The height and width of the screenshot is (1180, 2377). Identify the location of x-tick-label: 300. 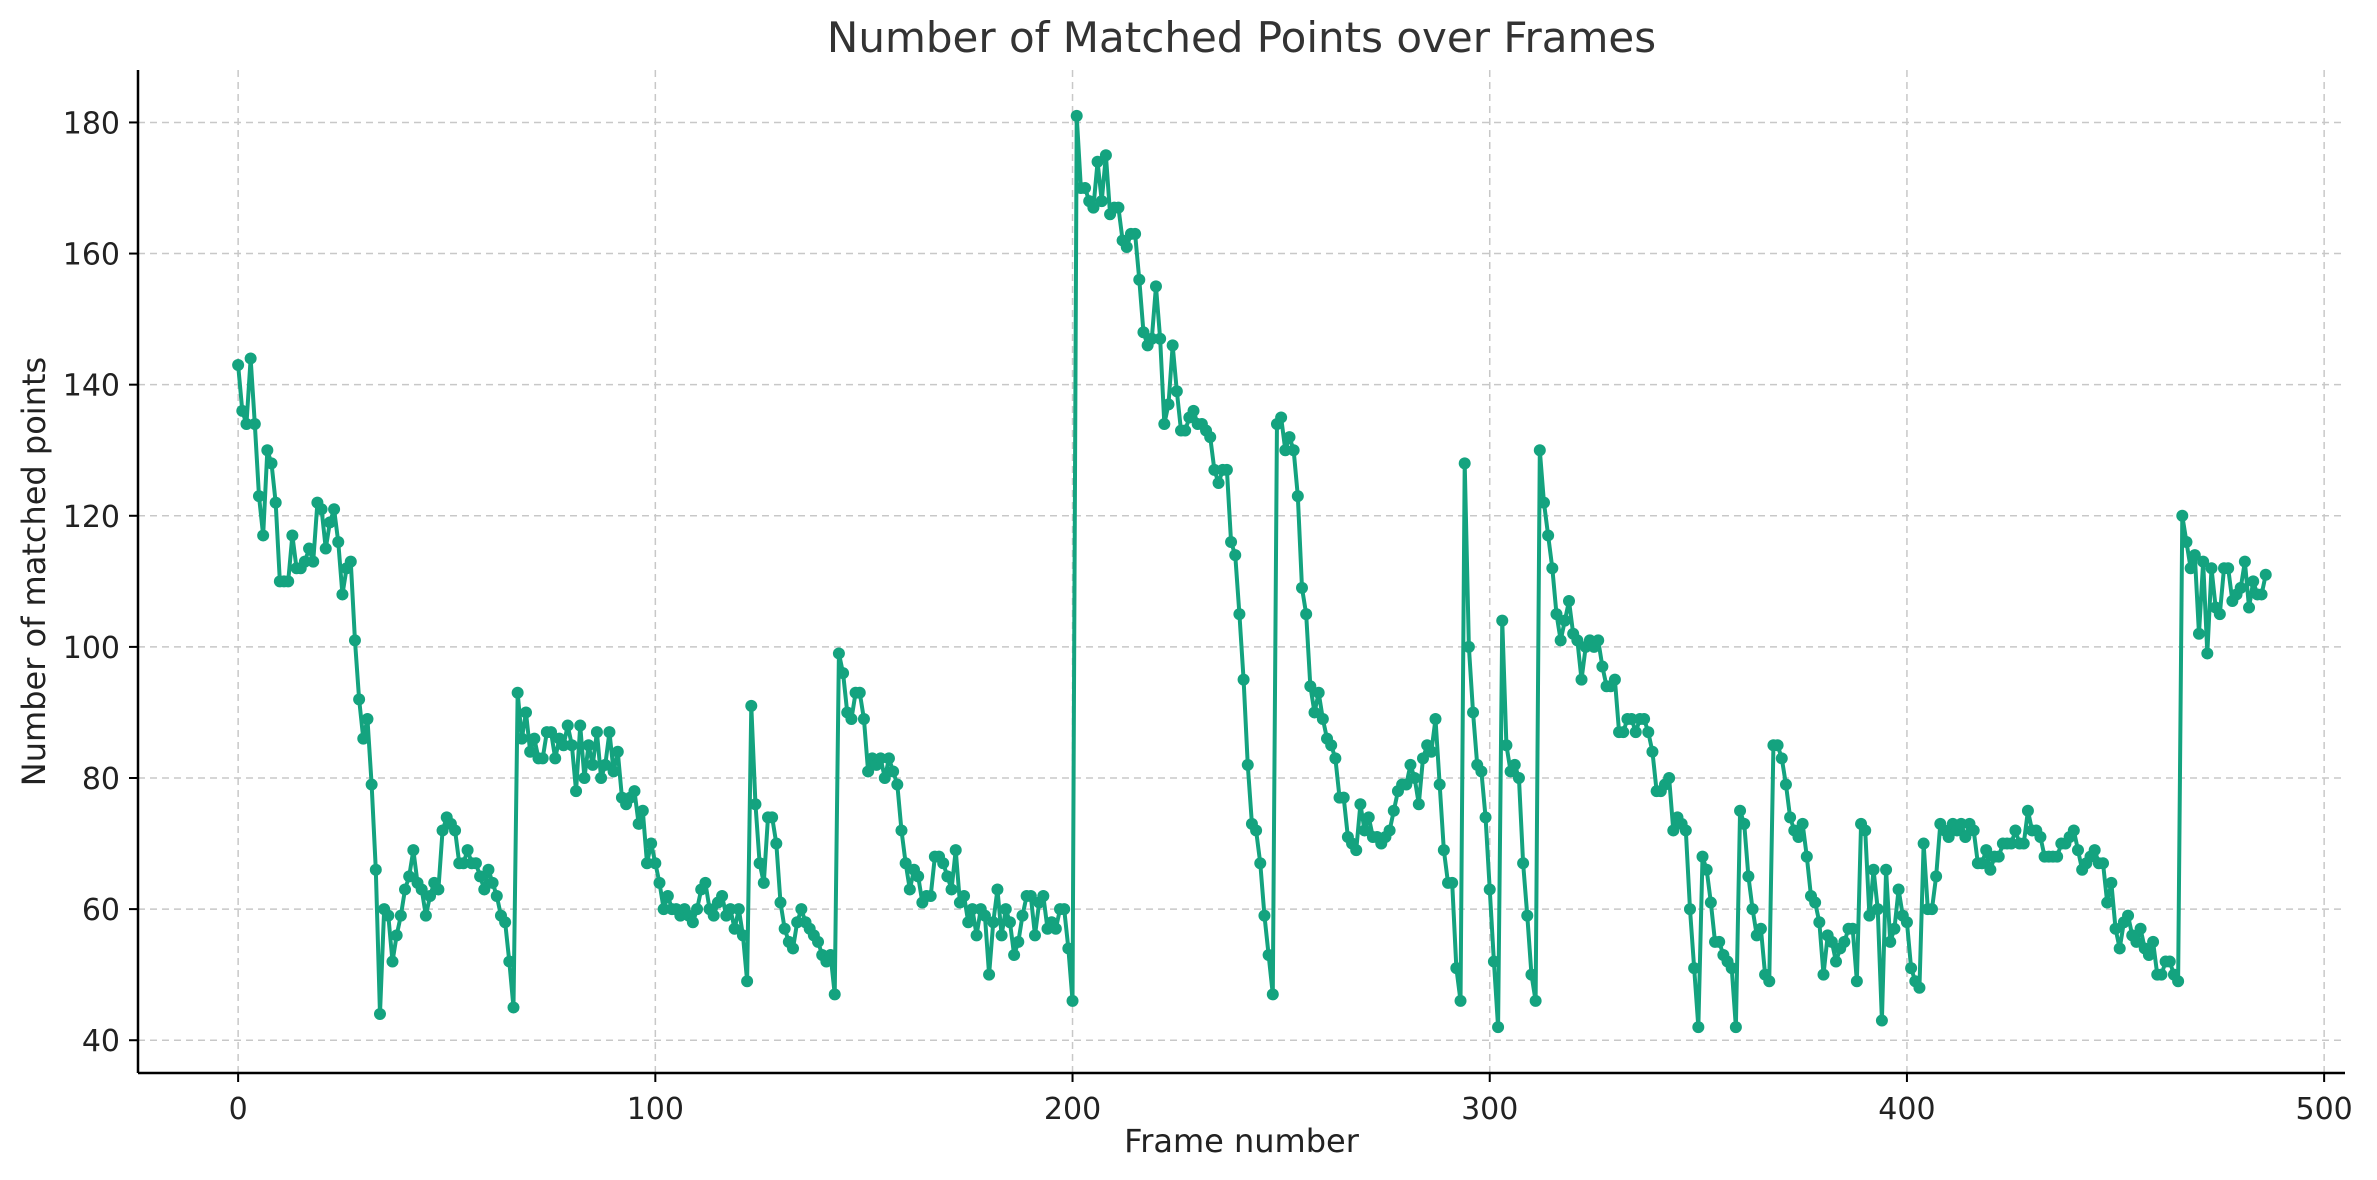
(1489, 1109).